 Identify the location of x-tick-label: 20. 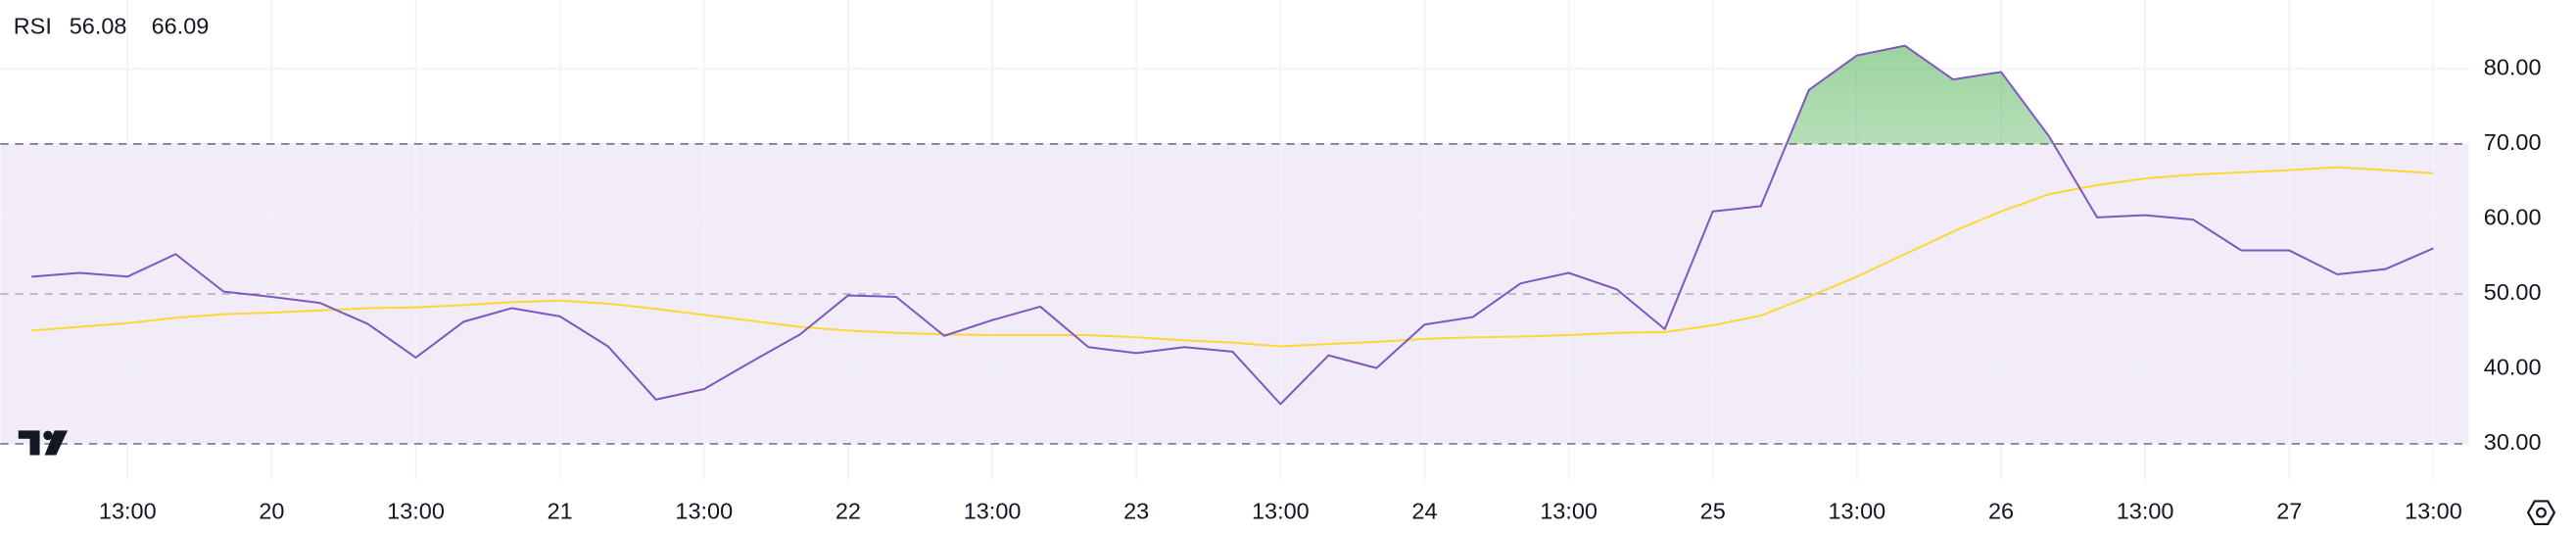
(271, 510).